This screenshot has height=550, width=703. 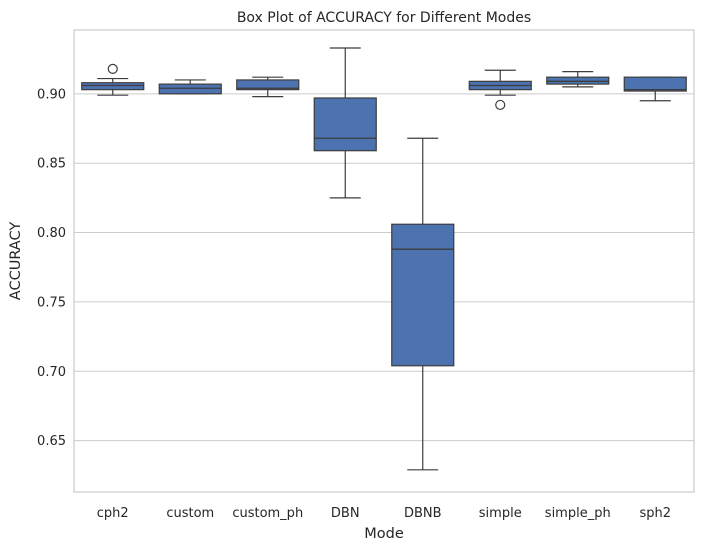 What do you see at coordinates (500, 90) in the screenshot?
I see `box-simple` at bounding box center [500, 90].